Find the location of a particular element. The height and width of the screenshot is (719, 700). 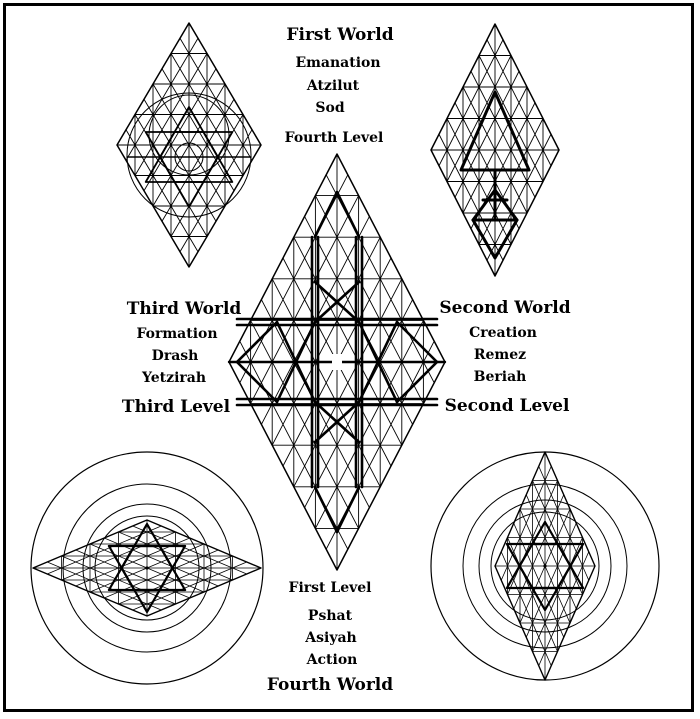

first-world-line-1: Emanation is located at coordinates (338, 63).